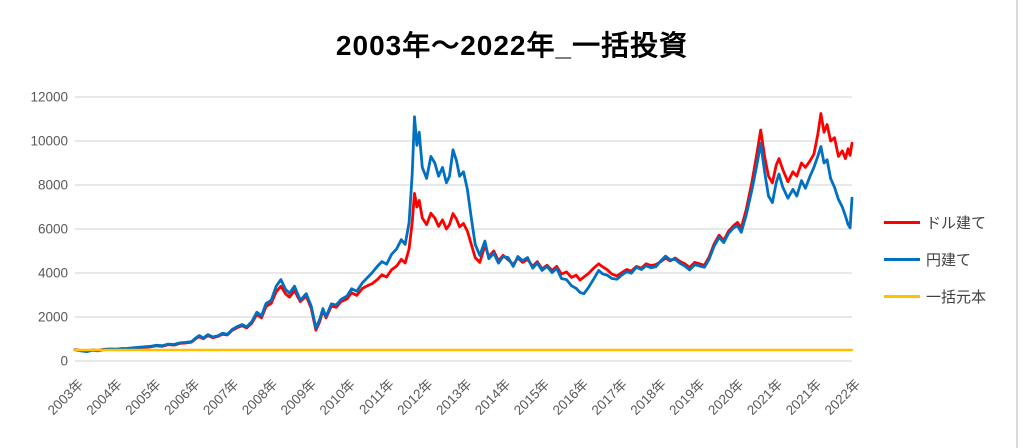  I want to click on x-tick-label-8: 2011年, so click(376, 397).